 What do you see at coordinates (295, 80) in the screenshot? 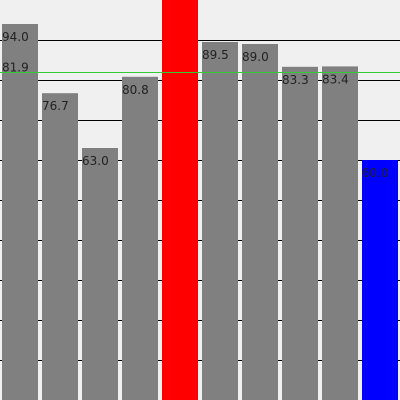
I see `bar-value-label: 83.3` at bounding box center [295, 80].